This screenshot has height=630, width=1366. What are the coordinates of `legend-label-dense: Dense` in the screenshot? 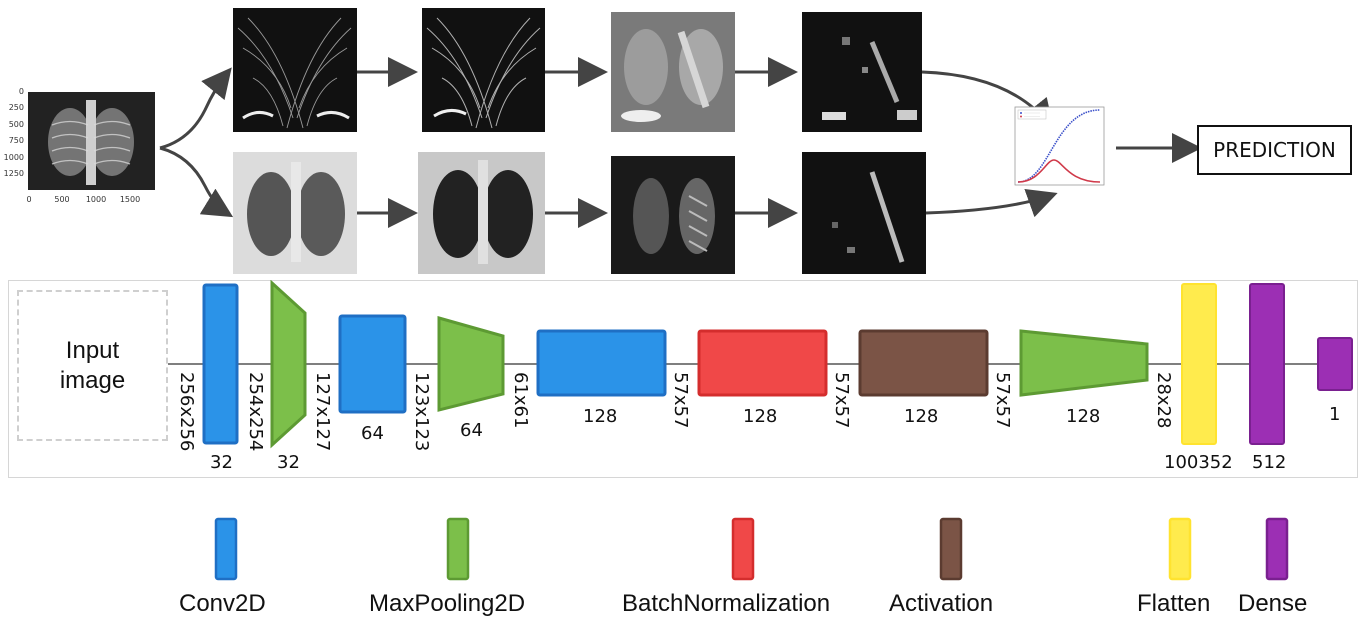 It's located at (1273, 603).